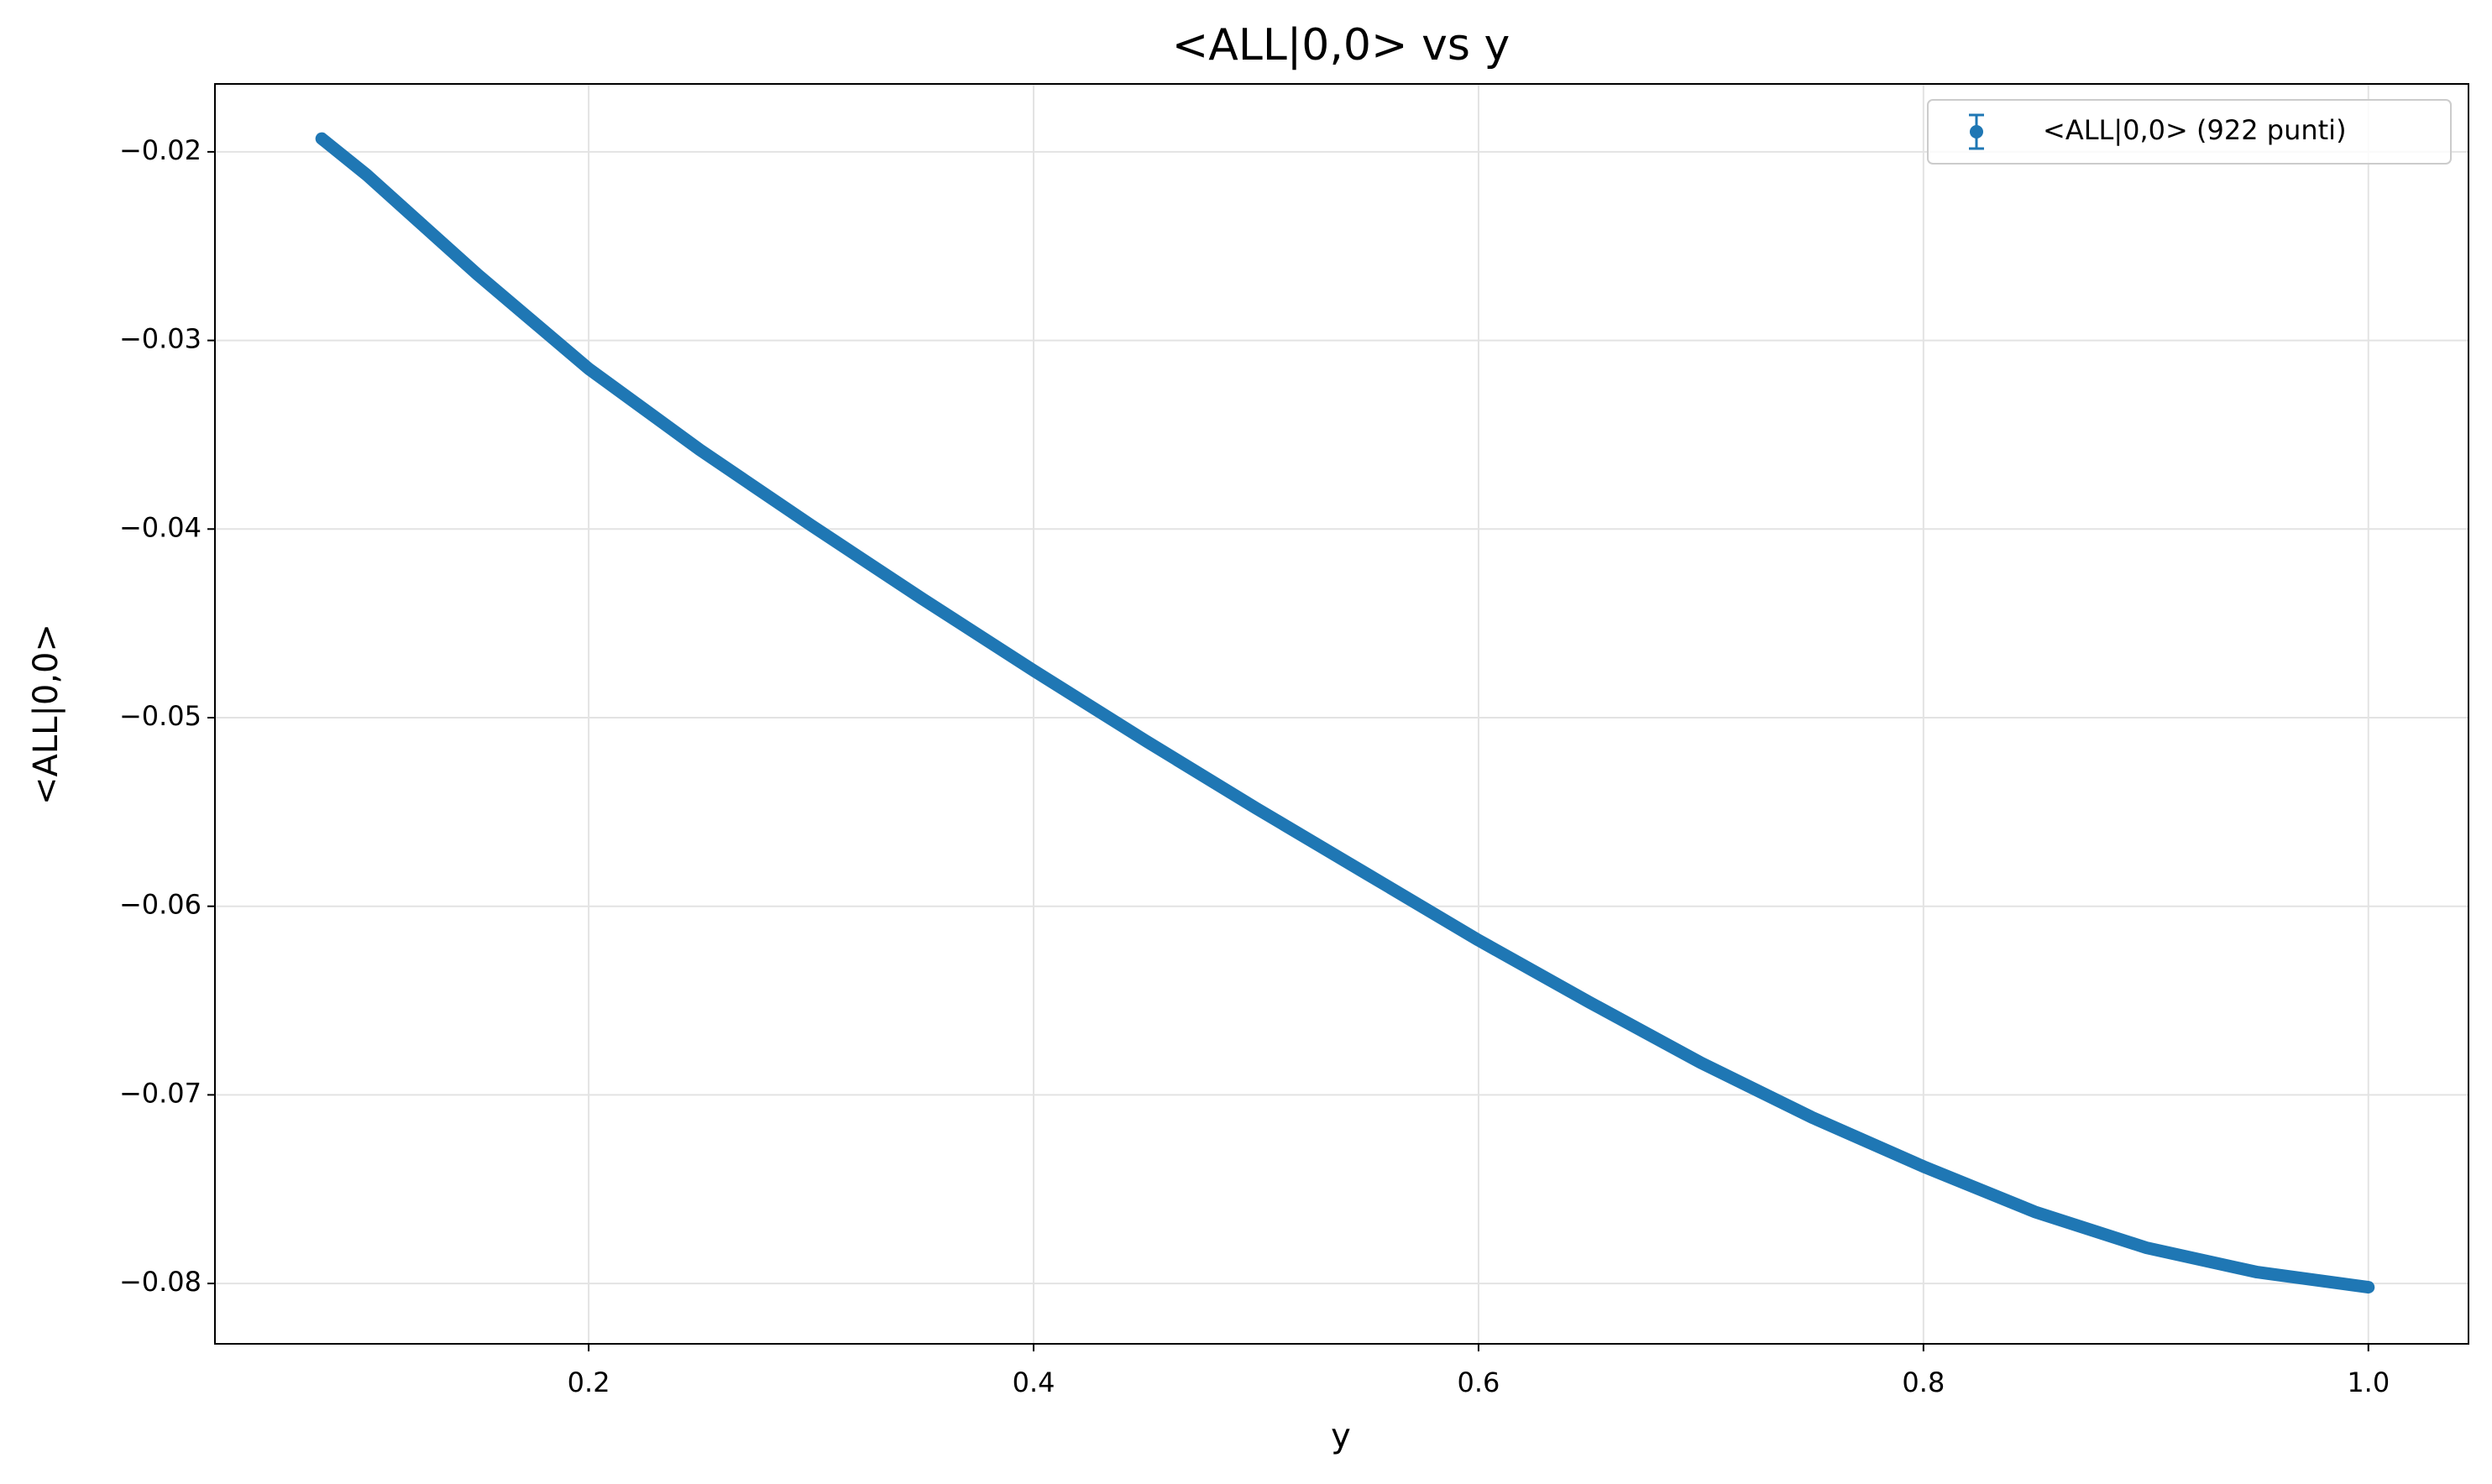 This screenshot has width=2492, height=1484. Describe the element at coordinates (1479, 1382) in the screenshot. I see `x-tick-label: 0.6` at that location.